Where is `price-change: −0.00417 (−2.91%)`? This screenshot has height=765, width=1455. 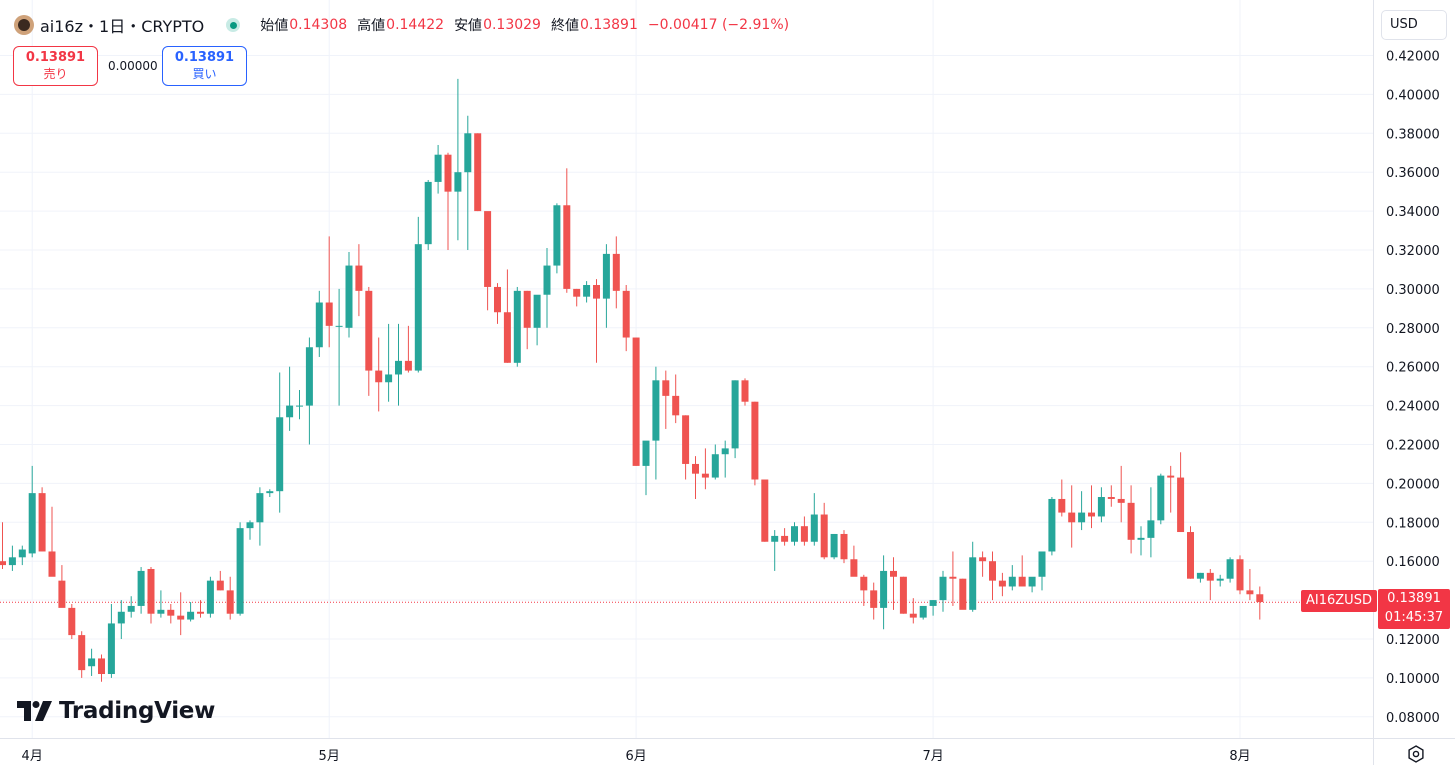
price-change: −0.00417 (−2.91%) is located at coordinates (718, 25).